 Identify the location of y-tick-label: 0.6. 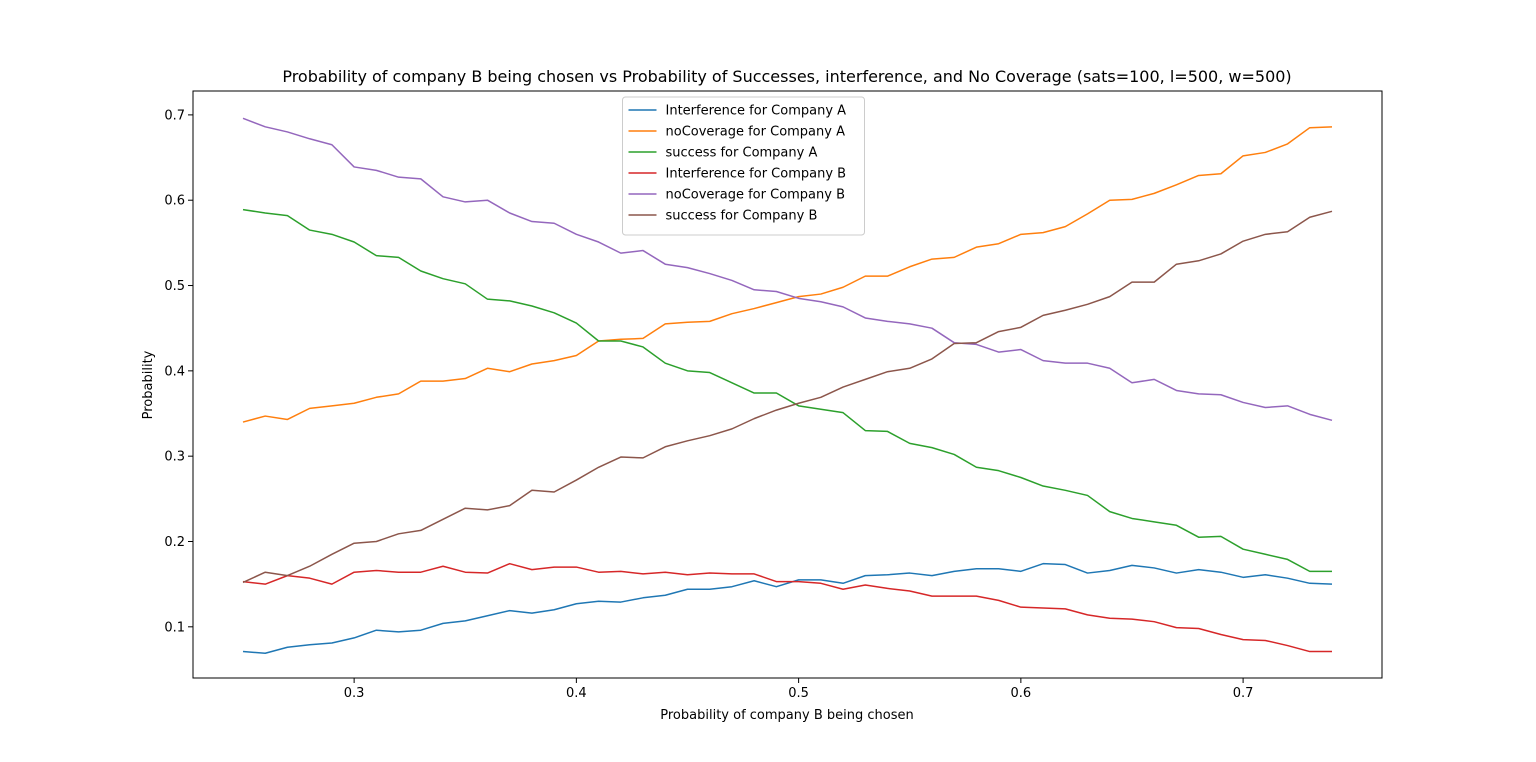
(174, 201).